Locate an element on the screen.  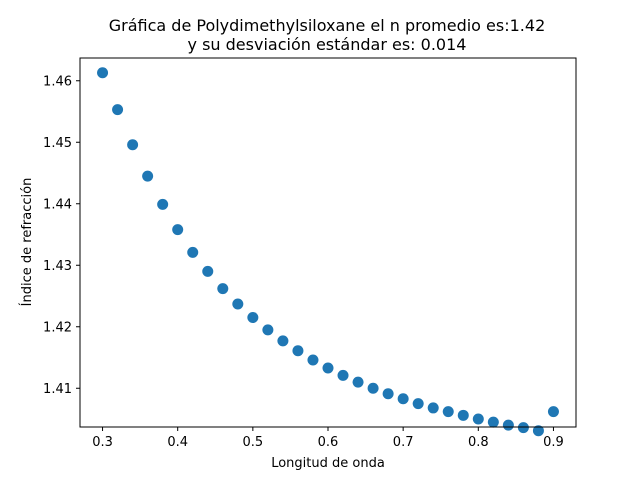
x-tick-label: 0.8 is located at coordinates (478, 442).